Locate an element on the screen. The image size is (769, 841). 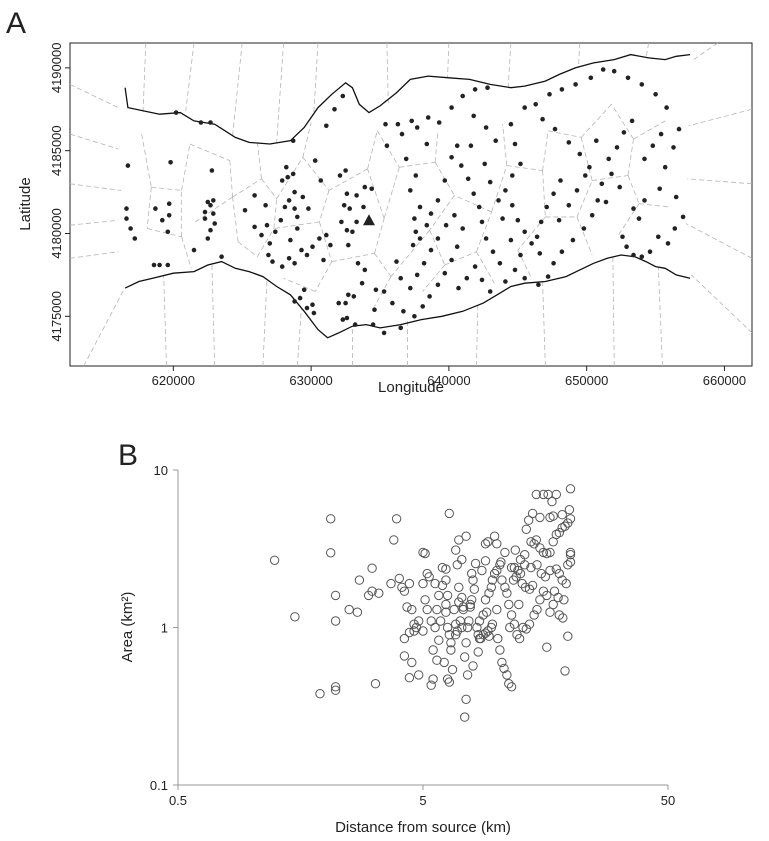
y-tick-label: 4175000 is located at coordinates (56, 316).